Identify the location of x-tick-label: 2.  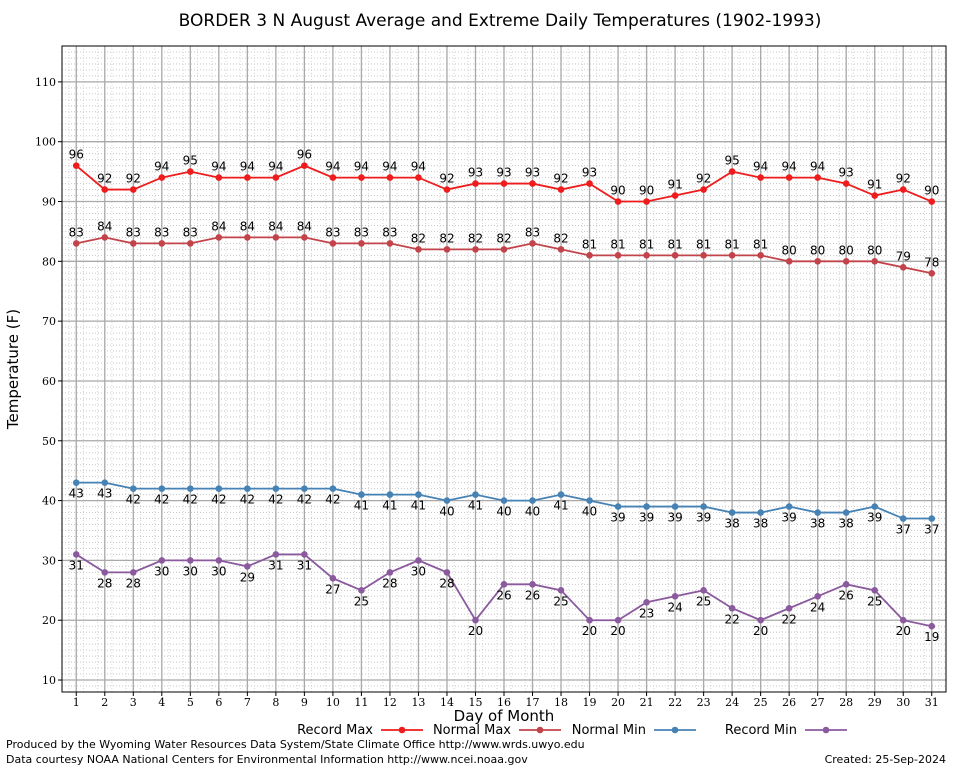
(104, 702).